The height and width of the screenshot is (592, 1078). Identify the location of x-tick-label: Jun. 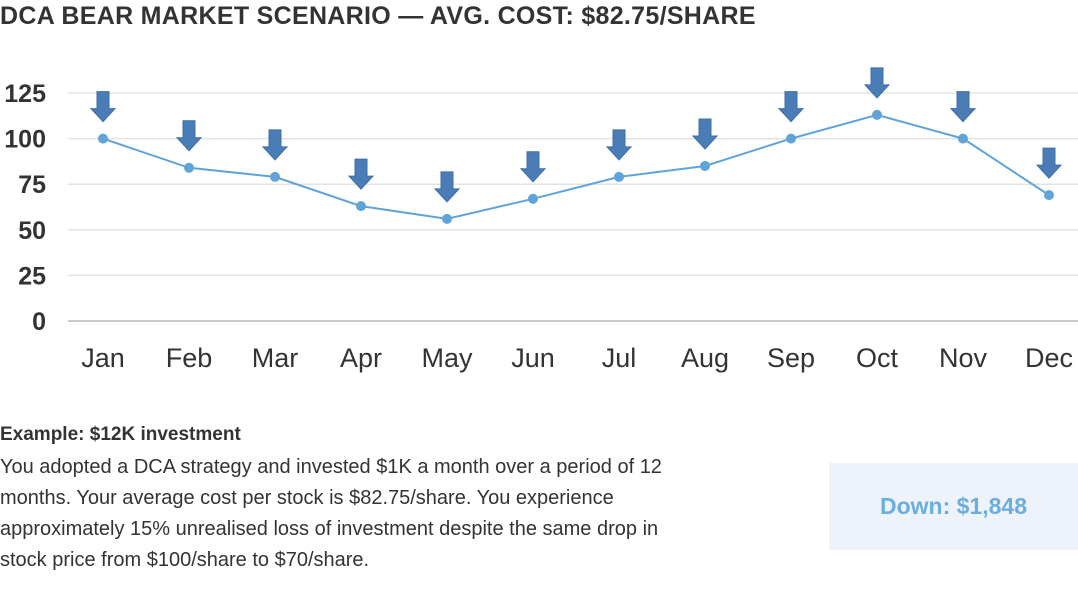
(533, 358).